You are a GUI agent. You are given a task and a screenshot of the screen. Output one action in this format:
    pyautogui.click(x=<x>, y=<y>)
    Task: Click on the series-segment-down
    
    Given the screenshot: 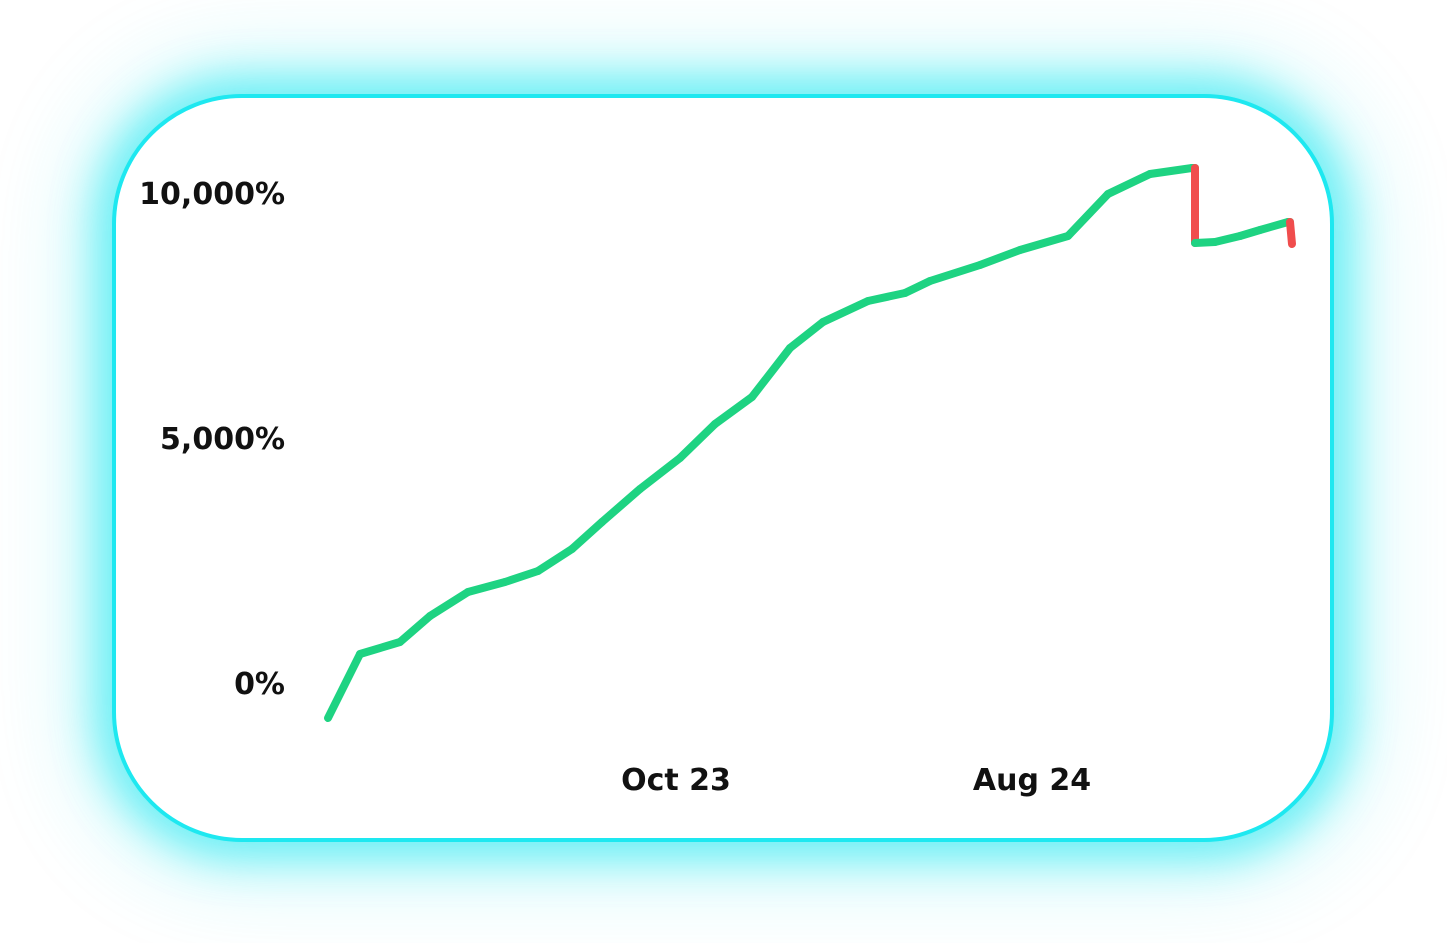 What is the action you would take?
    pyautogui.click(x=1291, y=233)
    